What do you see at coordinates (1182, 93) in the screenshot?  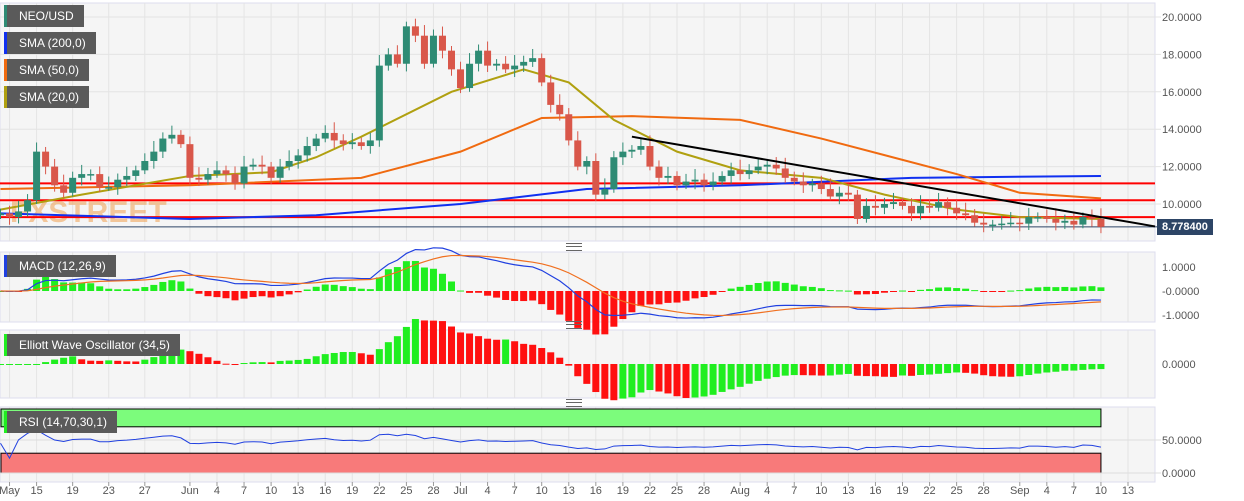 I see `price-tick-label: 16.0000` at bounding box center [1182, 93].